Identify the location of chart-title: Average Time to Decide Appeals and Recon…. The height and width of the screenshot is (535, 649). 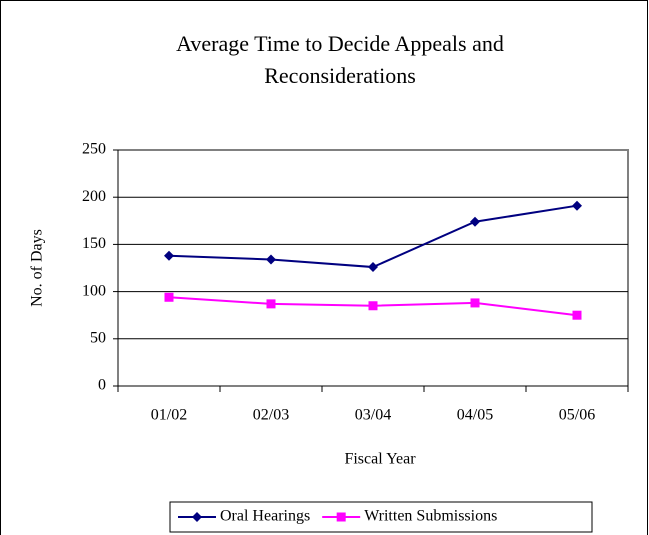
(340, 59).